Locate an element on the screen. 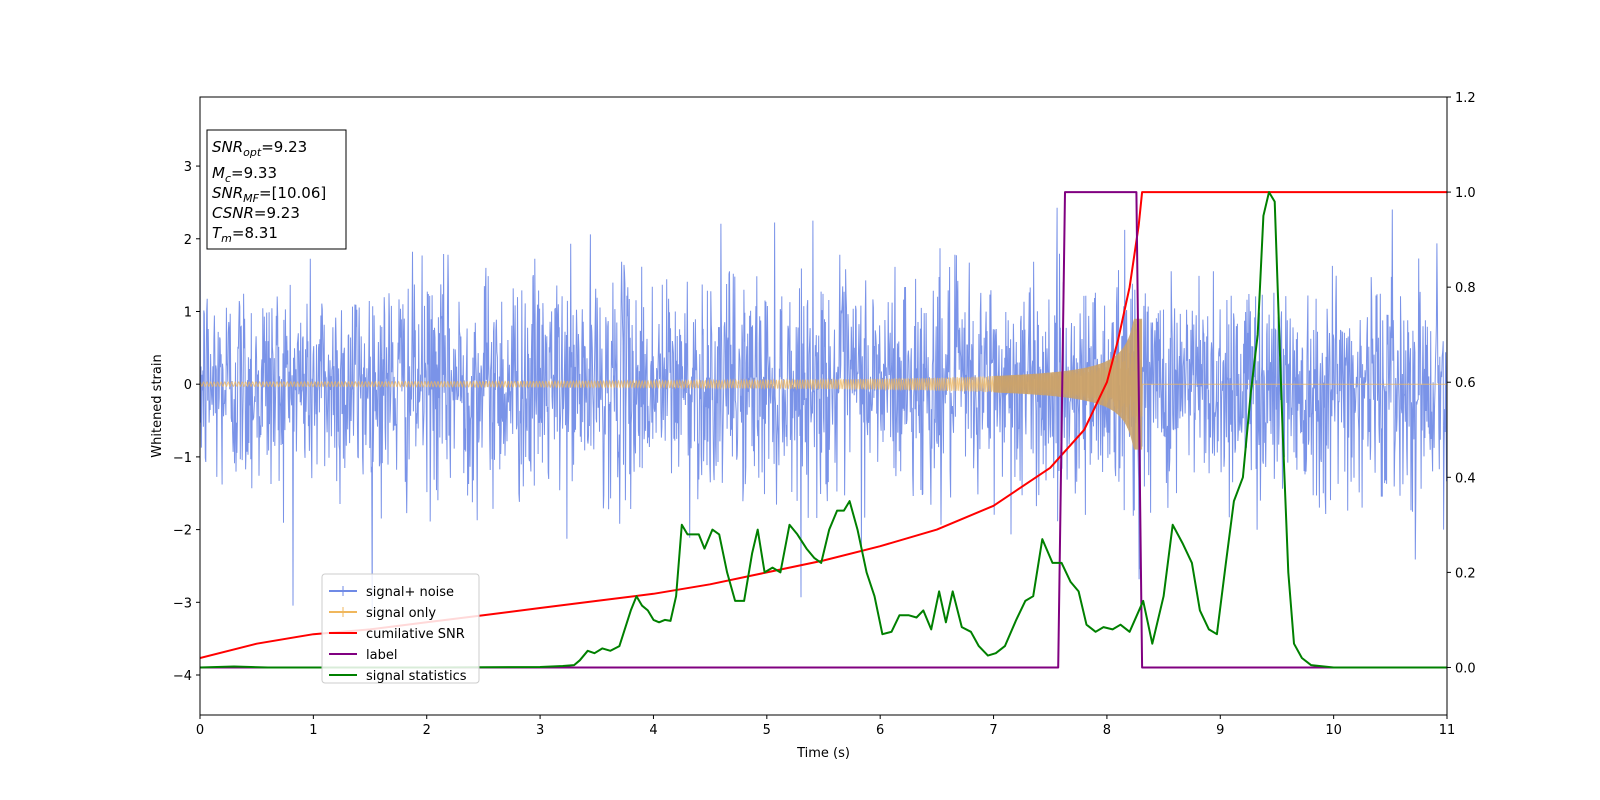  legend-label: signal statistics is located at coordinates (416, 676).